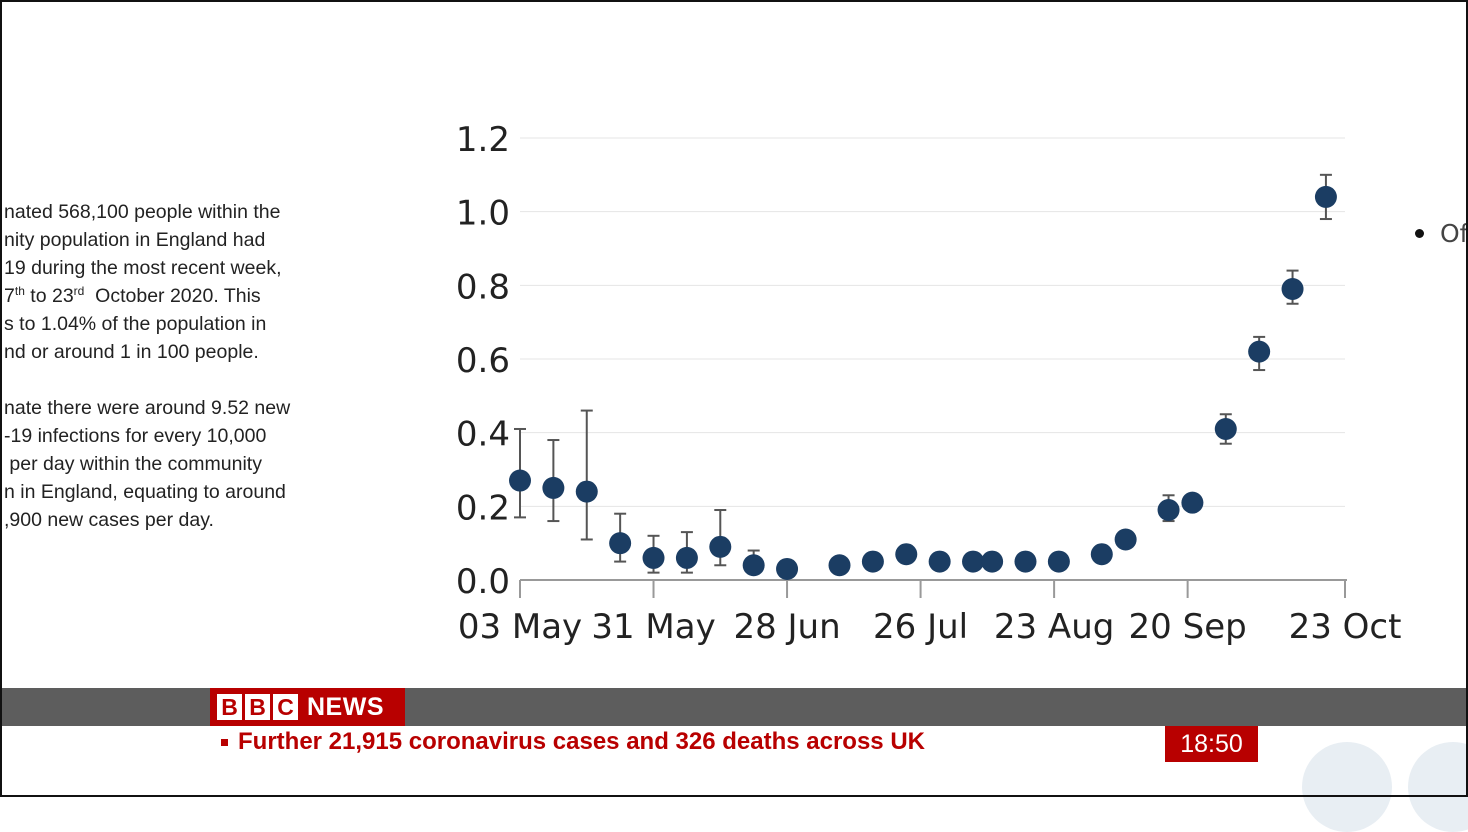 The image size is (1468, 832). I want to click on x-tick-label: 03 May, so click(520, 627).